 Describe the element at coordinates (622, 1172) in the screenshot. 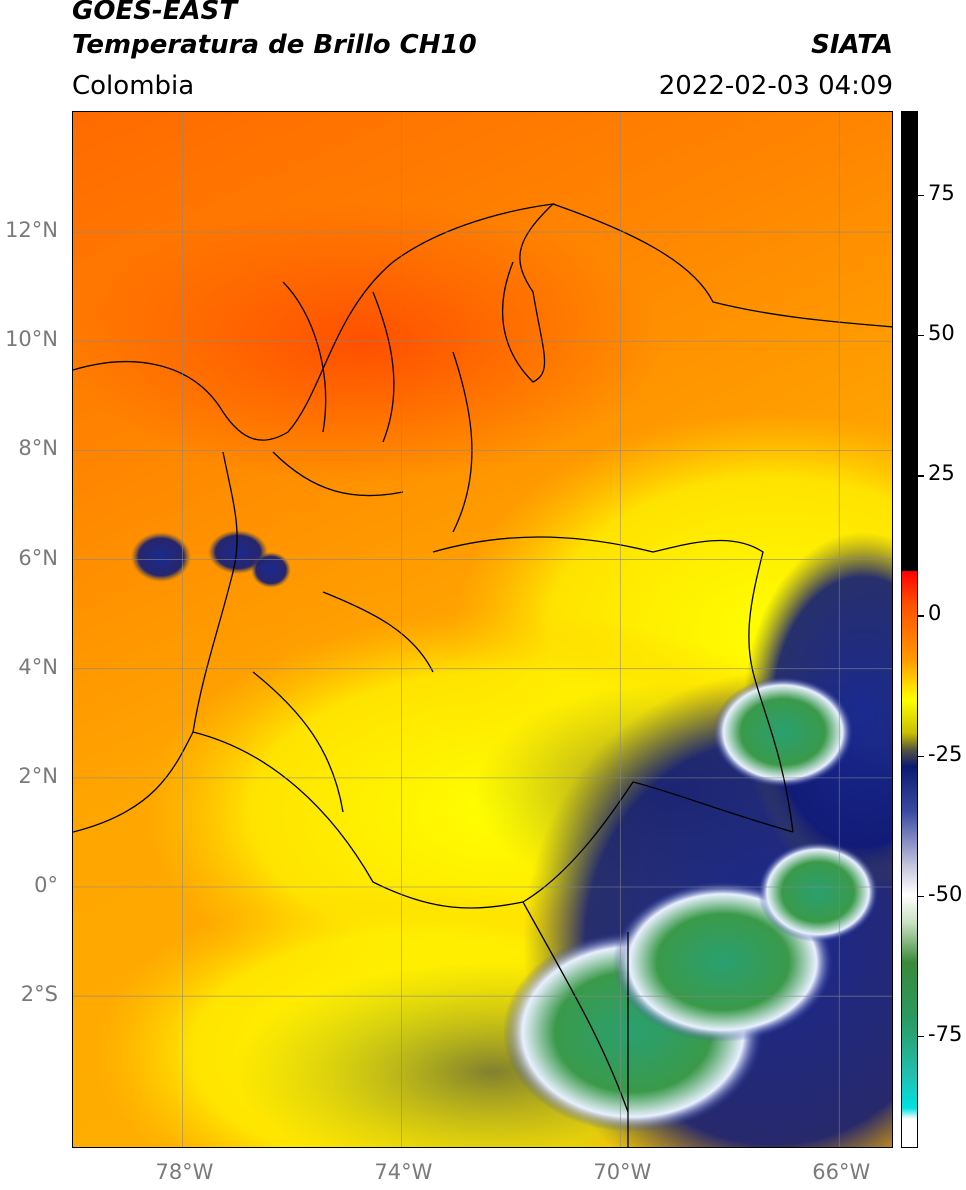

I see `longitude-tick-label: 70°W` at that location.